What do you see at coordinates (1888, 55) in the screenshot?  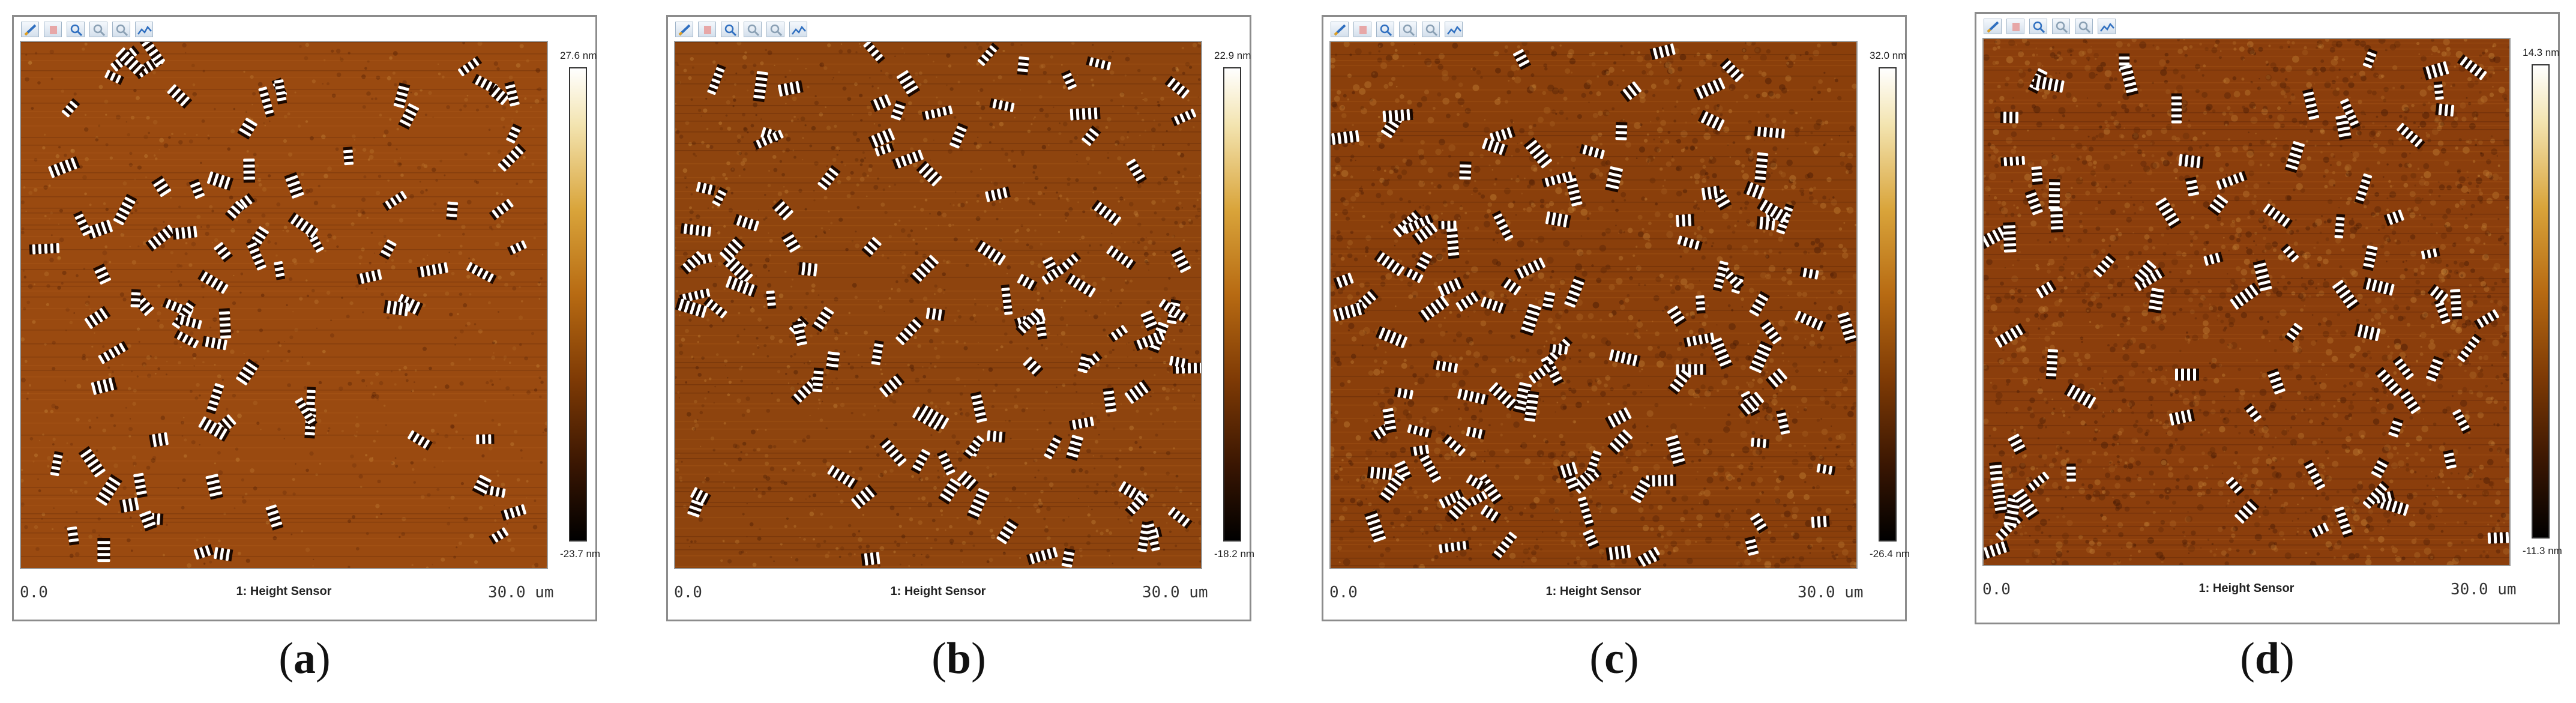 I see `scale-max-label: 32.0 nm` at bounding box center [1888, 55].